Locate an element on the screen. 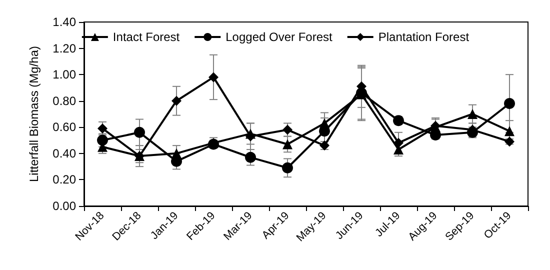 Image resolution: width=550 pixels, height=270 pixels. y-tick-label: 1.20 is located at coordinates (64, 48).